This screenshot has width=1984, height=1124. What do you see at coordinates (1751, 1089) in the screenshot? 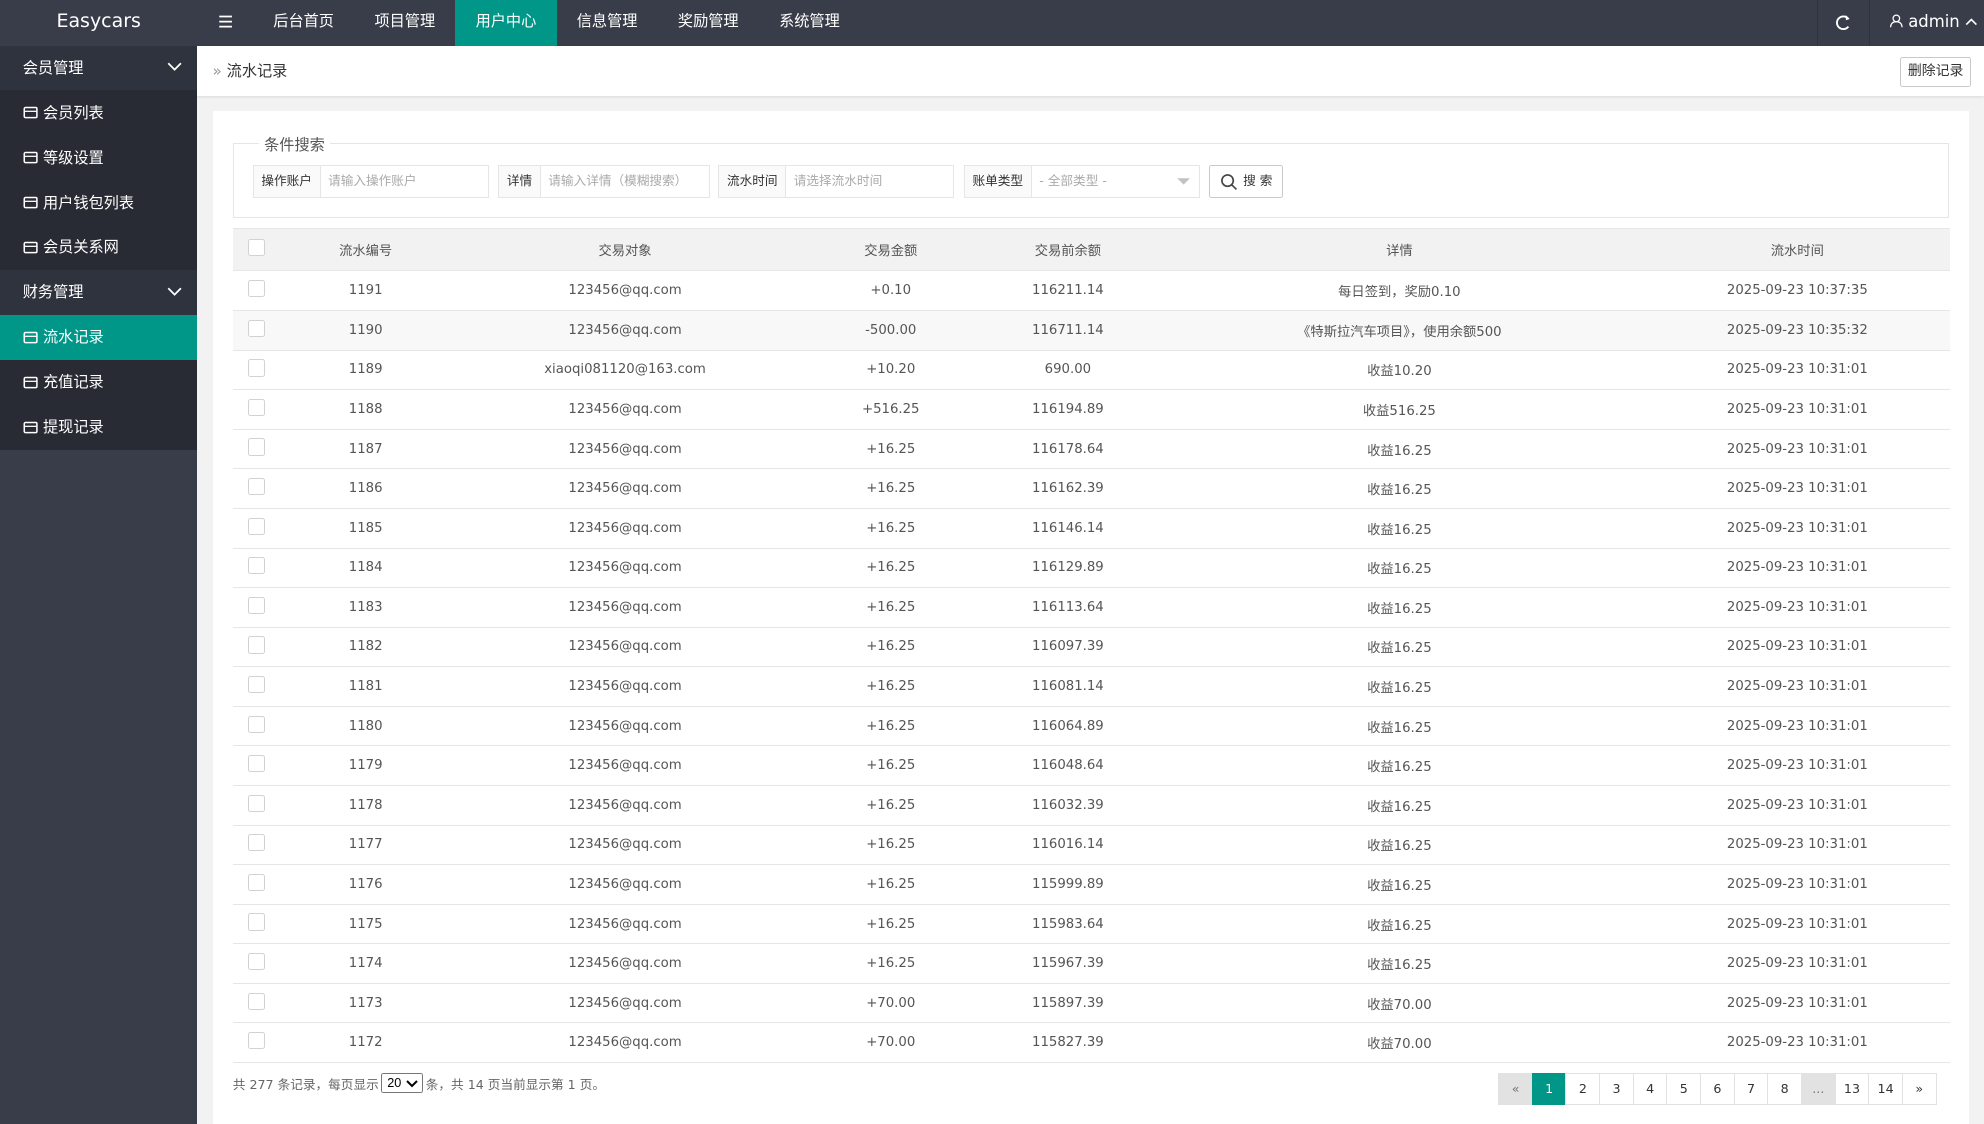
I see `page-button: 7` at bounding box center [1751, 1089].